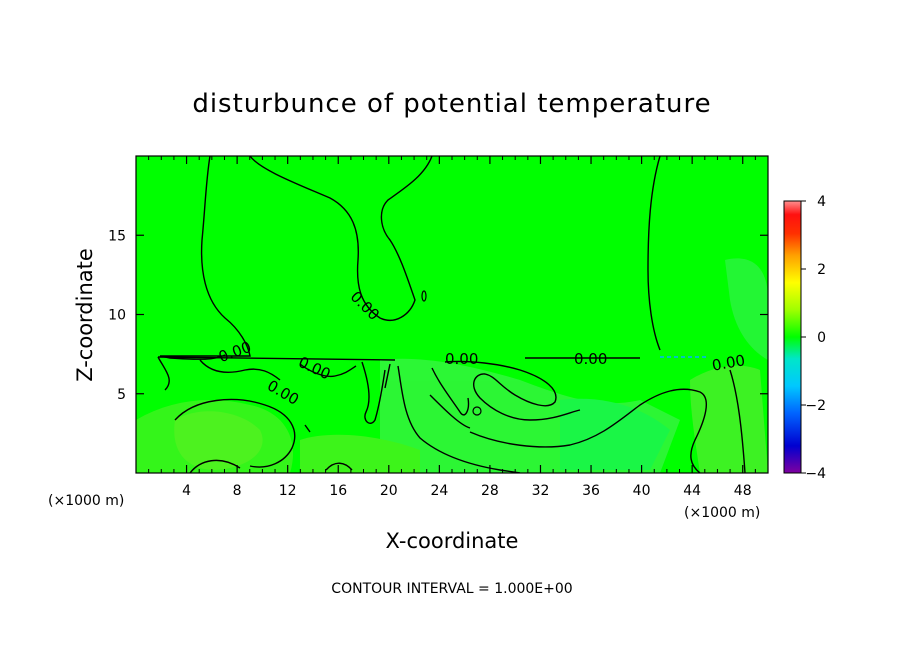  What do you see at coordinates (722, 513) in the screenshot?
I see `x-unit-right: (×1000 m)` at bounding box center [722, 513].